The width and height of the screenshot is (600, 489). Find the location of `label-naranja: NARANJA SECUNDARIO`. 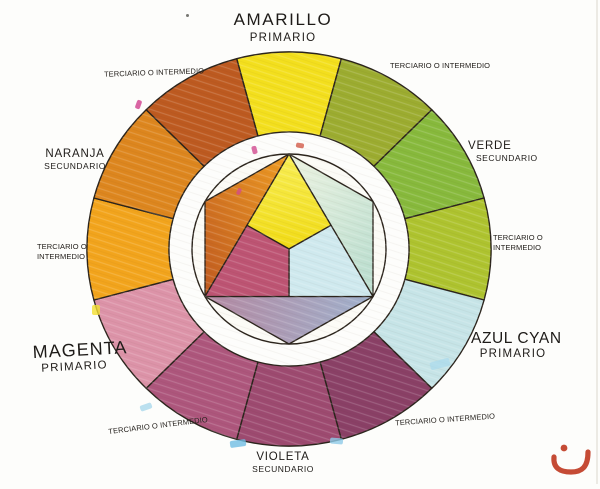

label-naranja: NARANJA SECUNDARIO is located at coordinates (75, 159).